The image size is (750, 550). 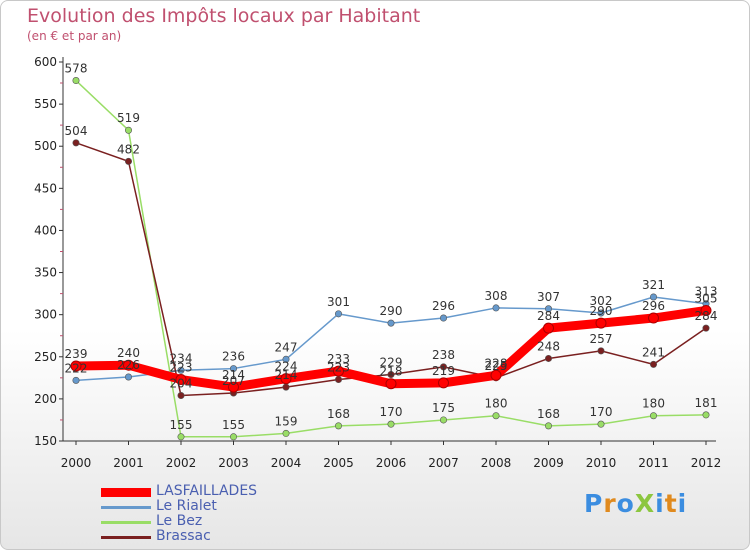 I want to click on legend-label: Brassac, so click(x=183, y=536).